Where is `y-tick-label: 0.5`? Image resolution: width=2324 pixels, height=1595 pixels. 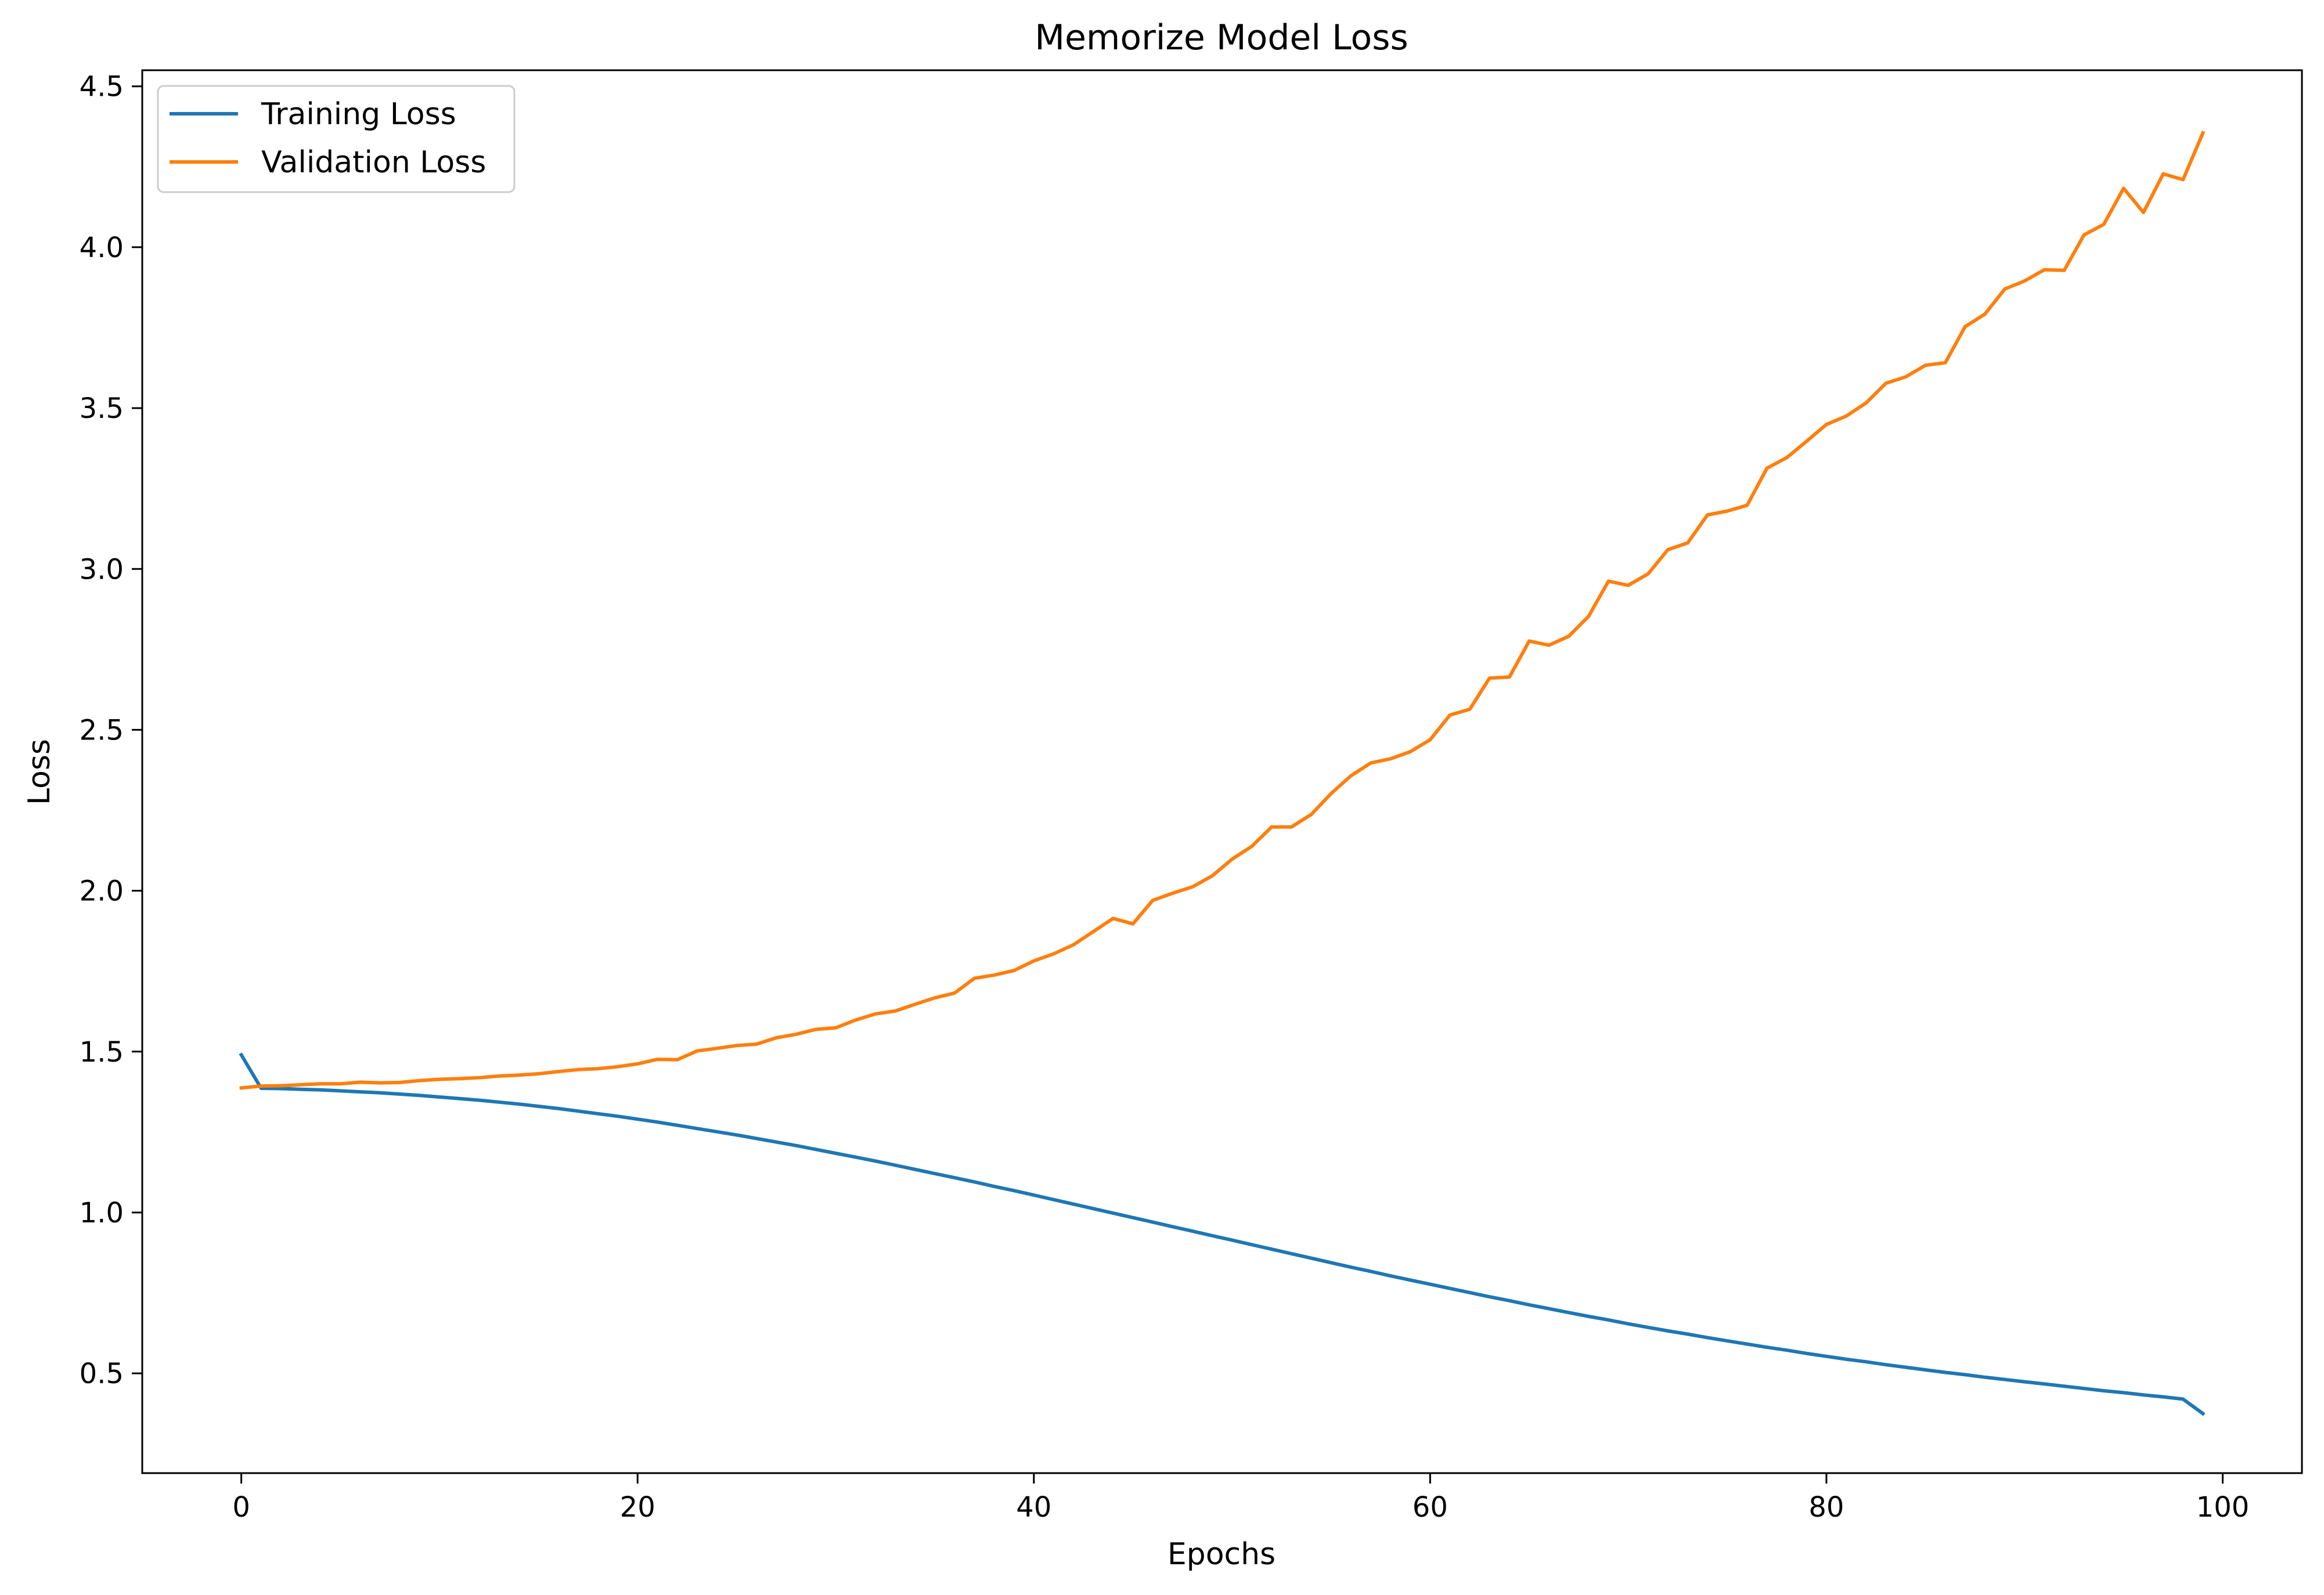 y-tick-label: 0.5 is located at coordinates (102, 1374).